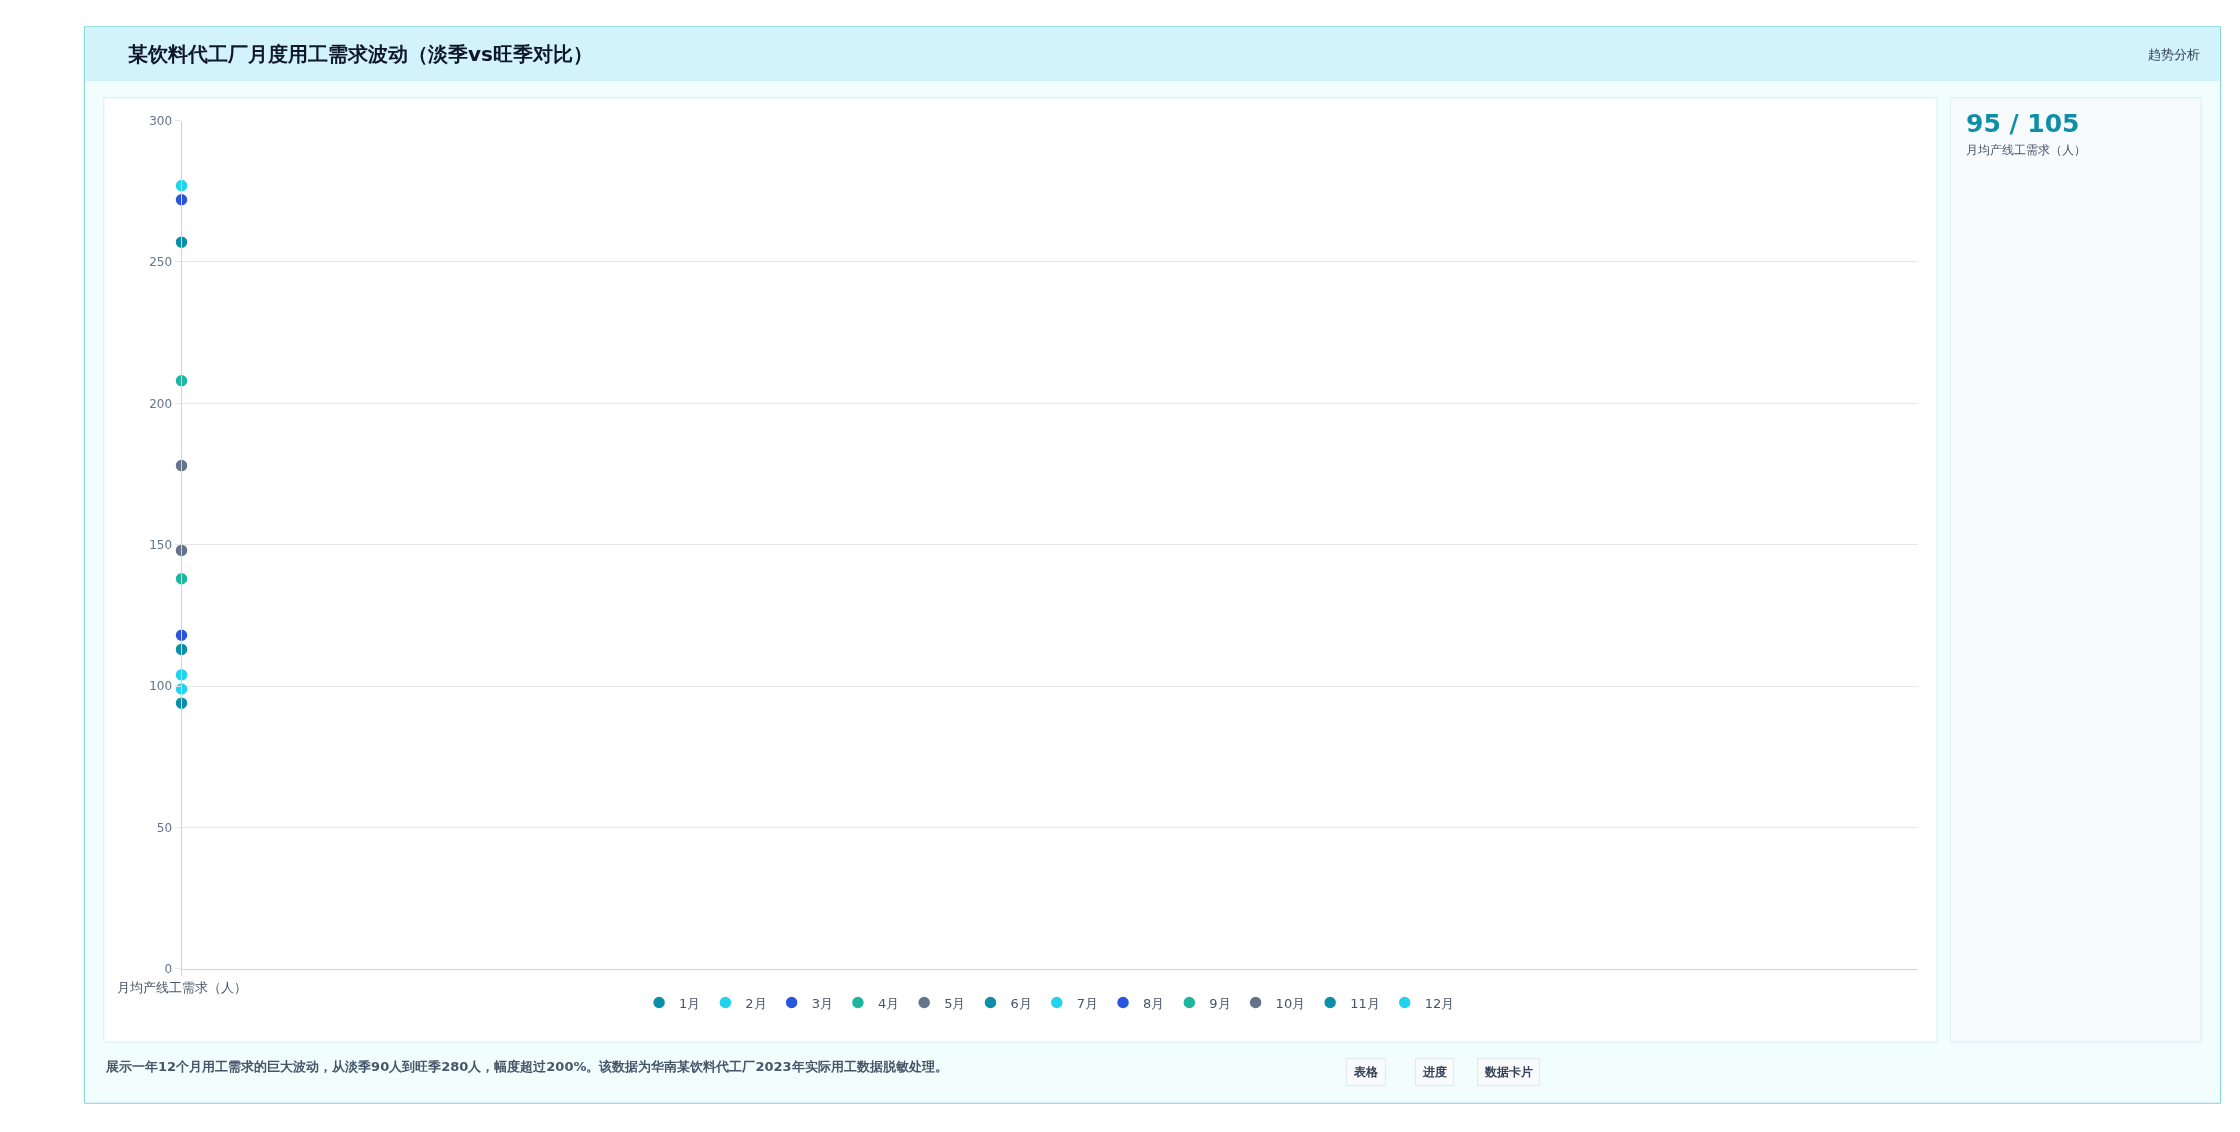 This screenshot has height=1132, width=2240. What do you see at coordinates (2174, 54) in the screenshot?
I see `text: 趋势分析` at bounding box center [2174, 54].